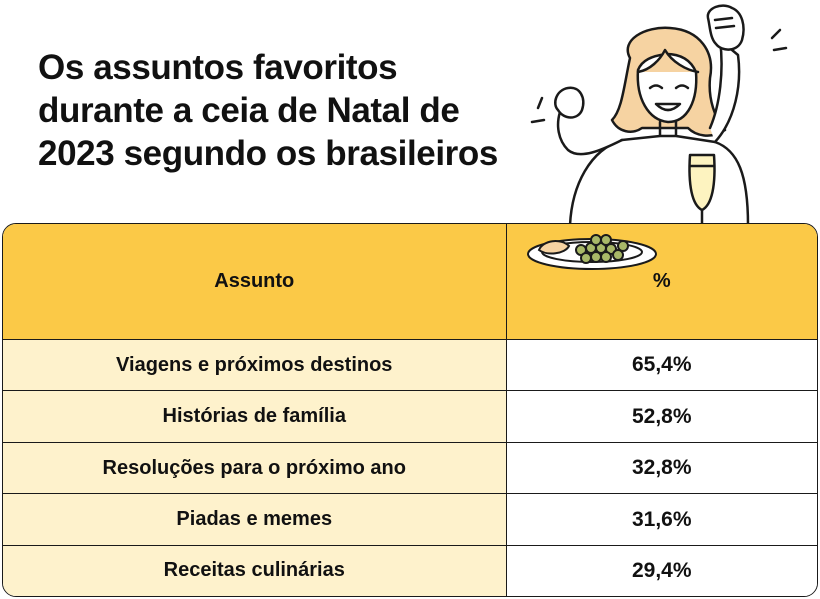 This screenshot has height=599, width=820. I want to click on table-row: Resoluções para o próximo ano 32,8%, so click(410, 468).